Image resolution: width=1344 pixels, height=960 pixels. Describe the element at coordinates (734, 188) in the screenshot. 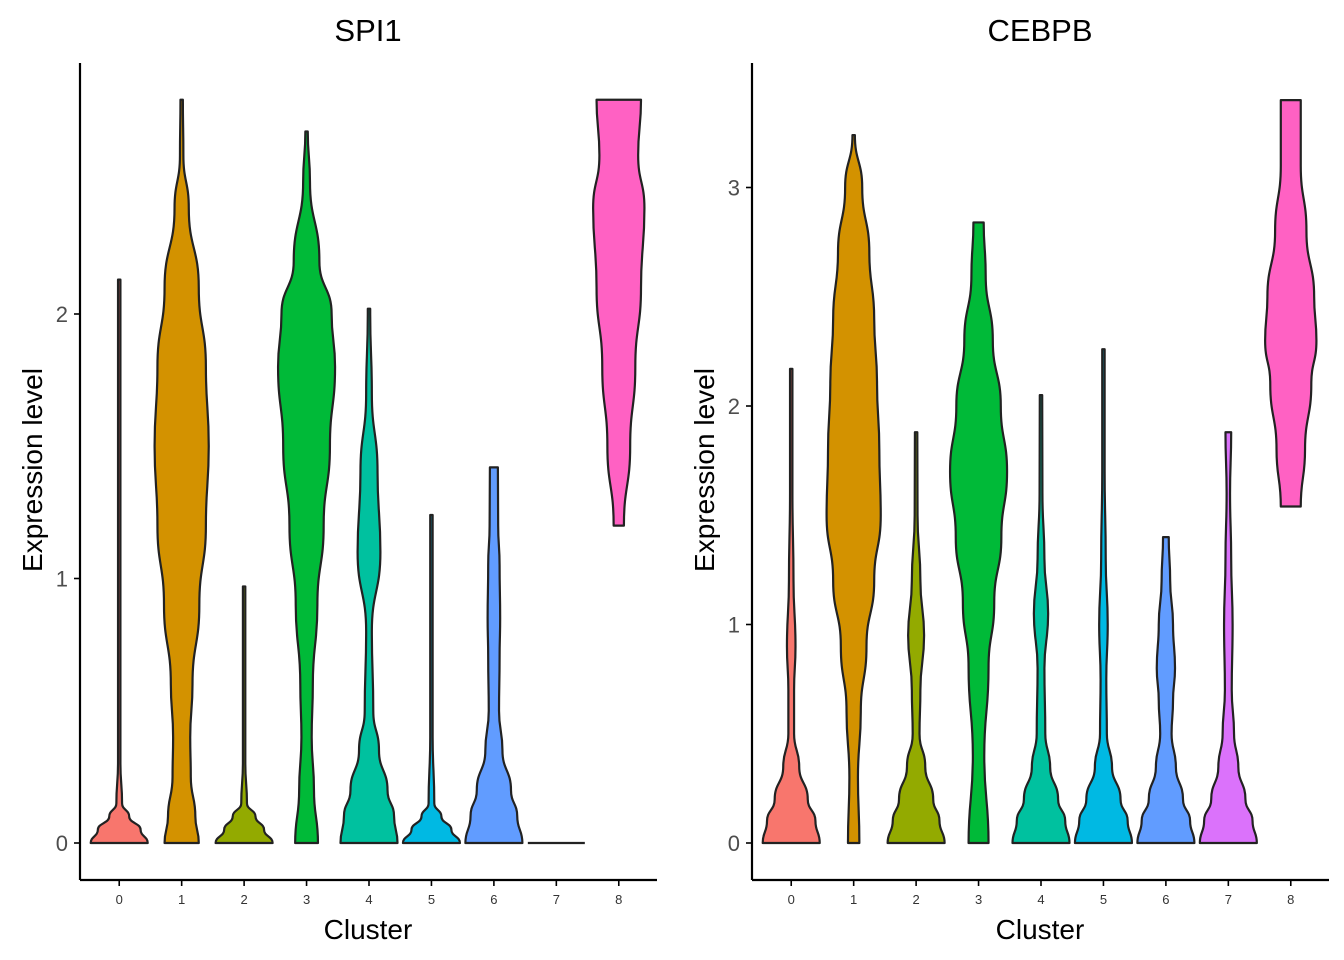

I see `y-tick-label: 3` at that location.